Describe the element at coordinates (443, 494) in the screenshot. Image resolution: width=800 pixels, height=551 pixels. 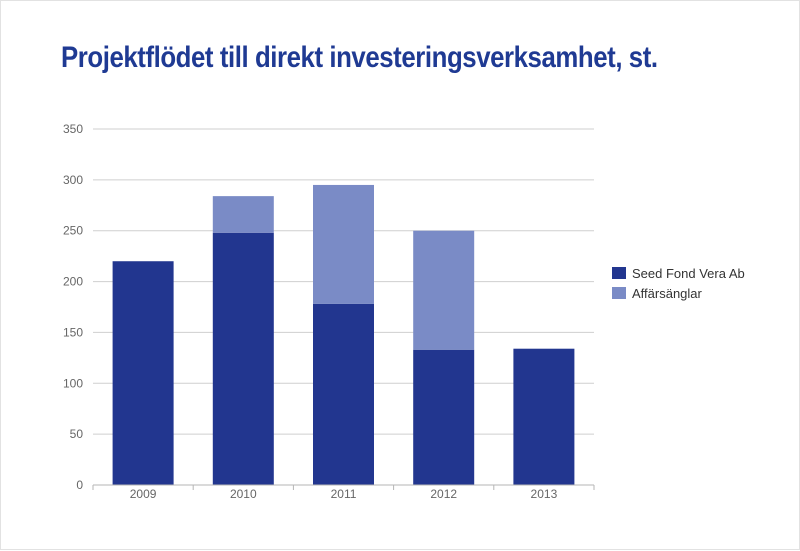
I see `x-tick-label: 2012` at that location.